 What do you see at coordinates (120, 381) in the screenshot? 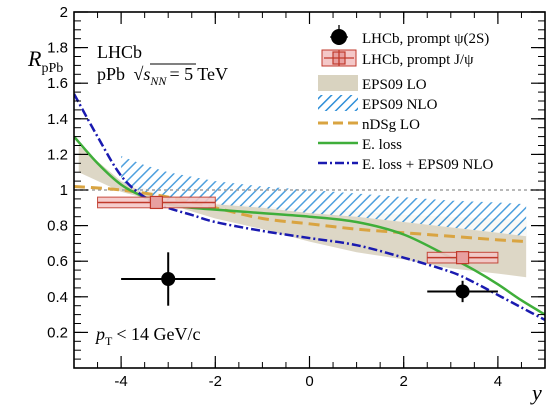
I see `x-tick-label: -4` at bounding box center [120, 381].